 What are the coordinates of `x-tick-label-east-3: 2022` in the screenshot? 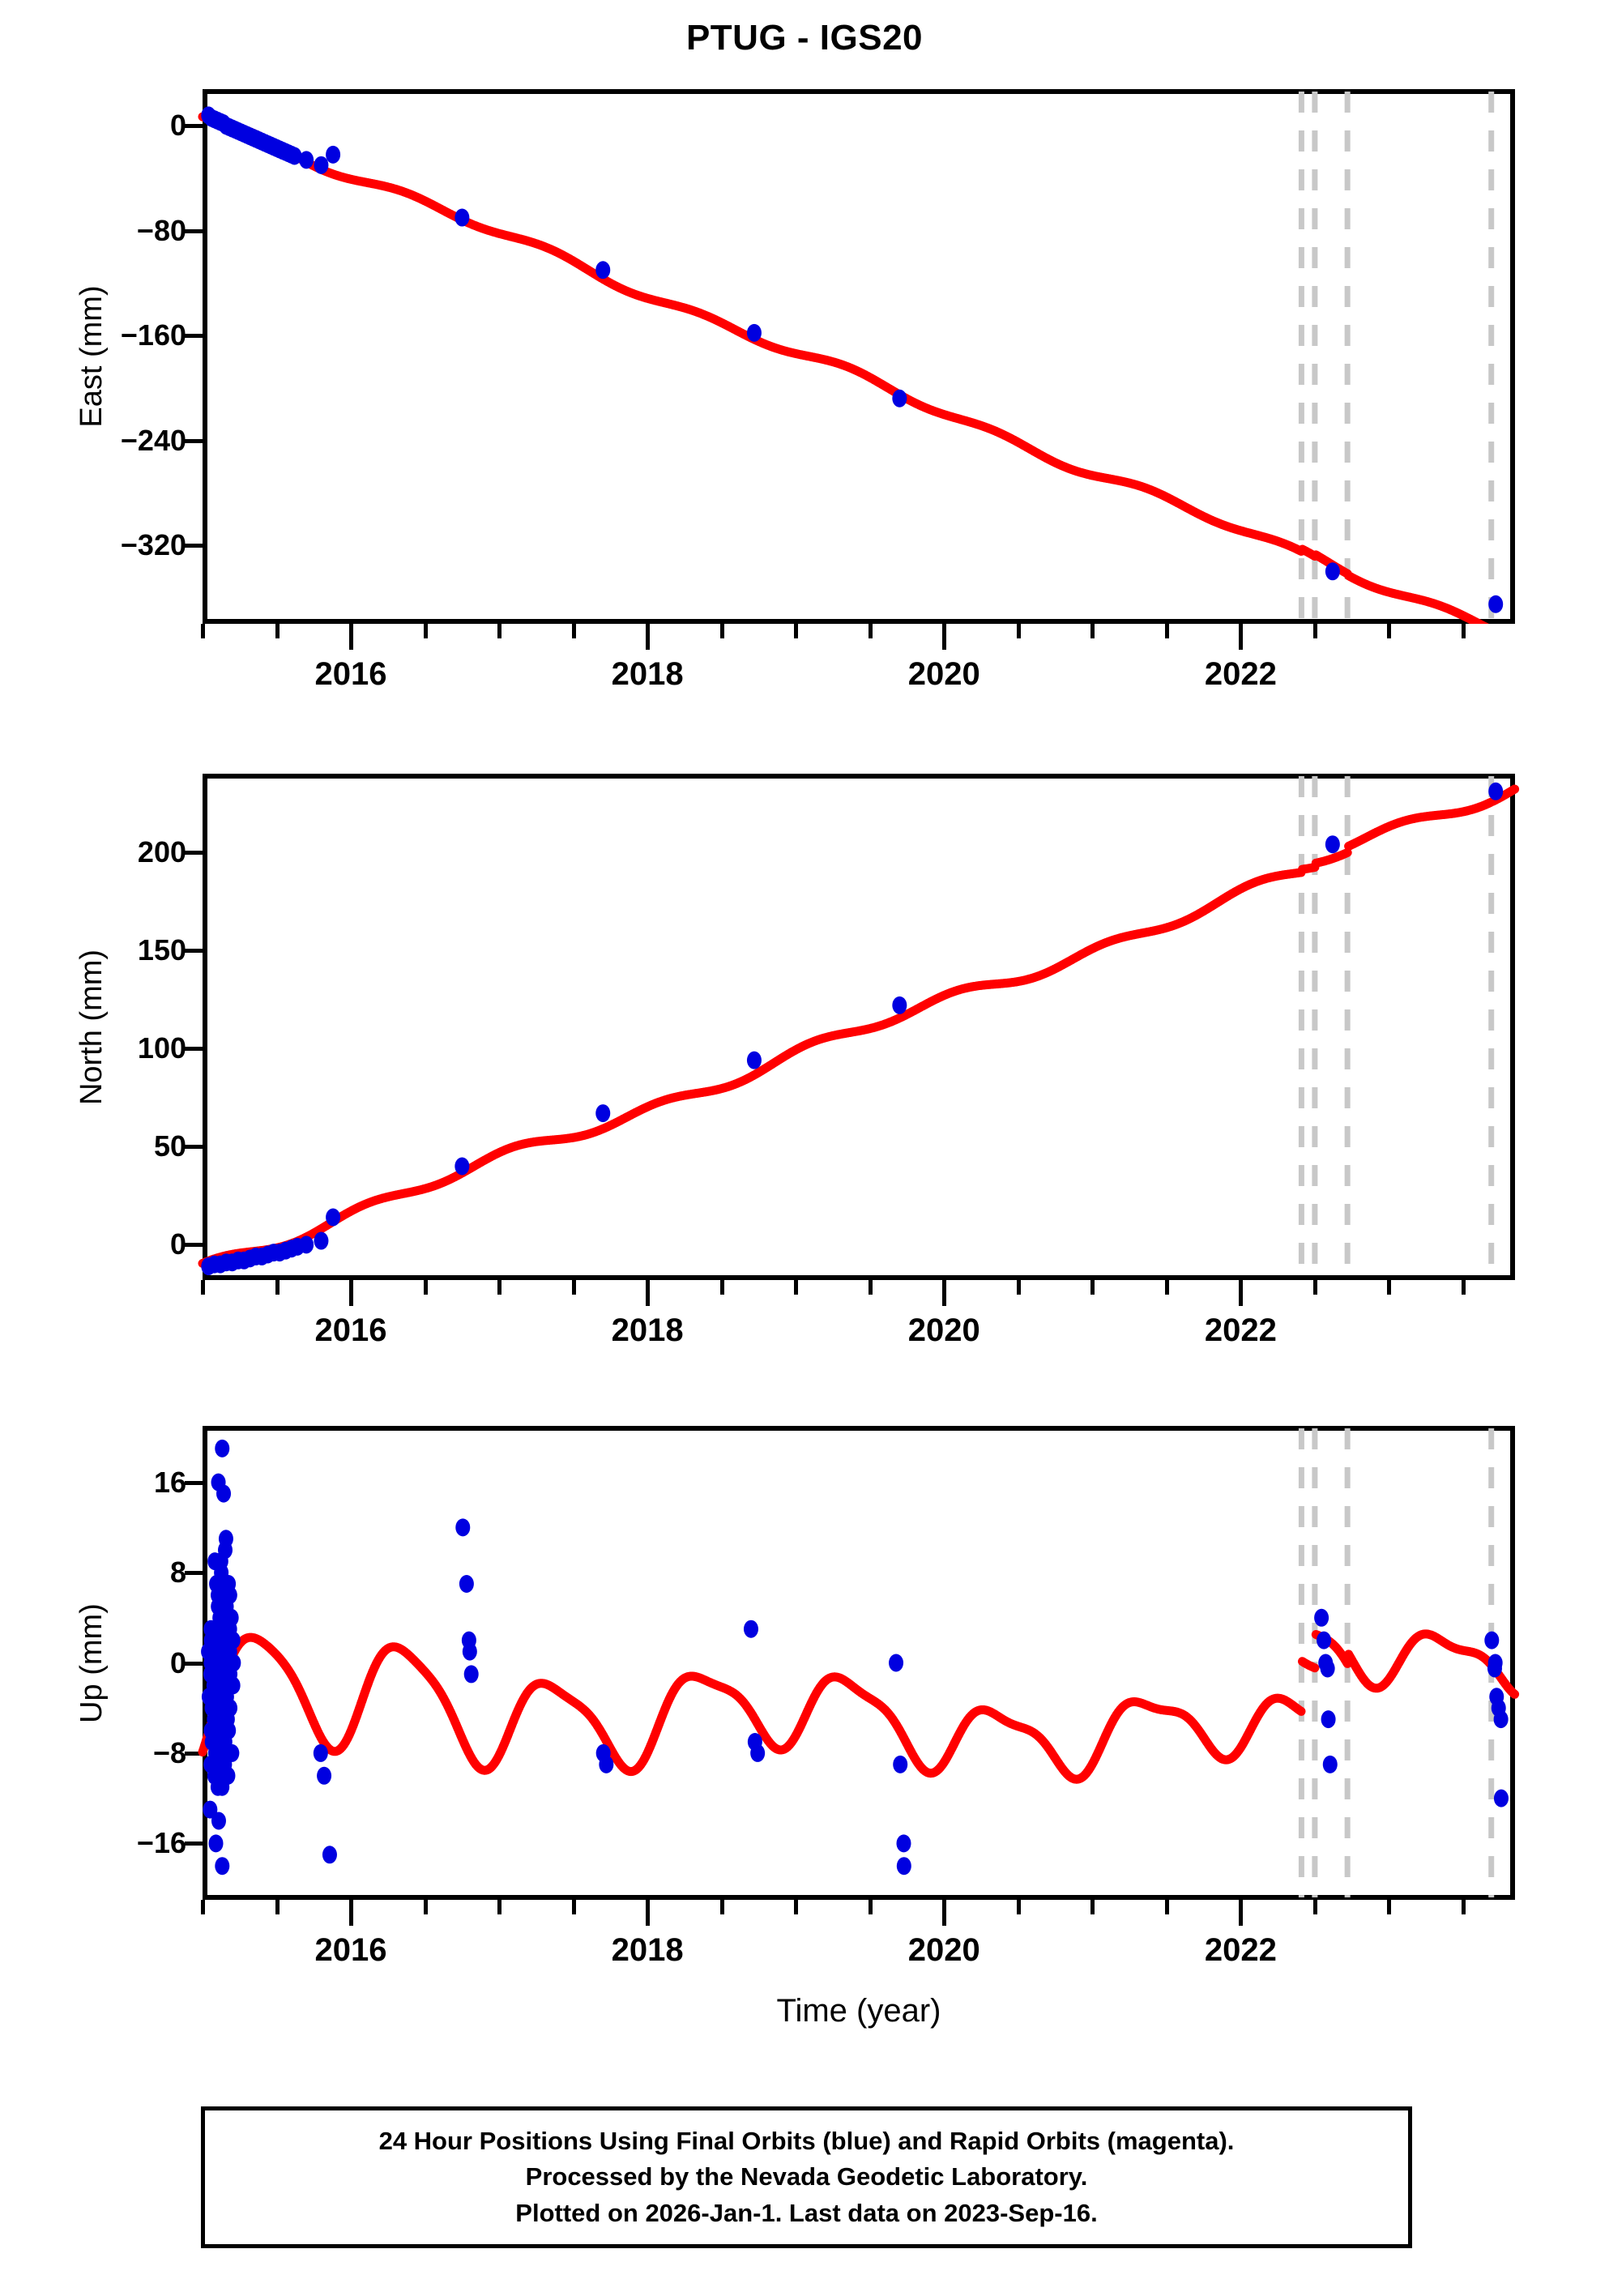 It's located at (1240, 674).